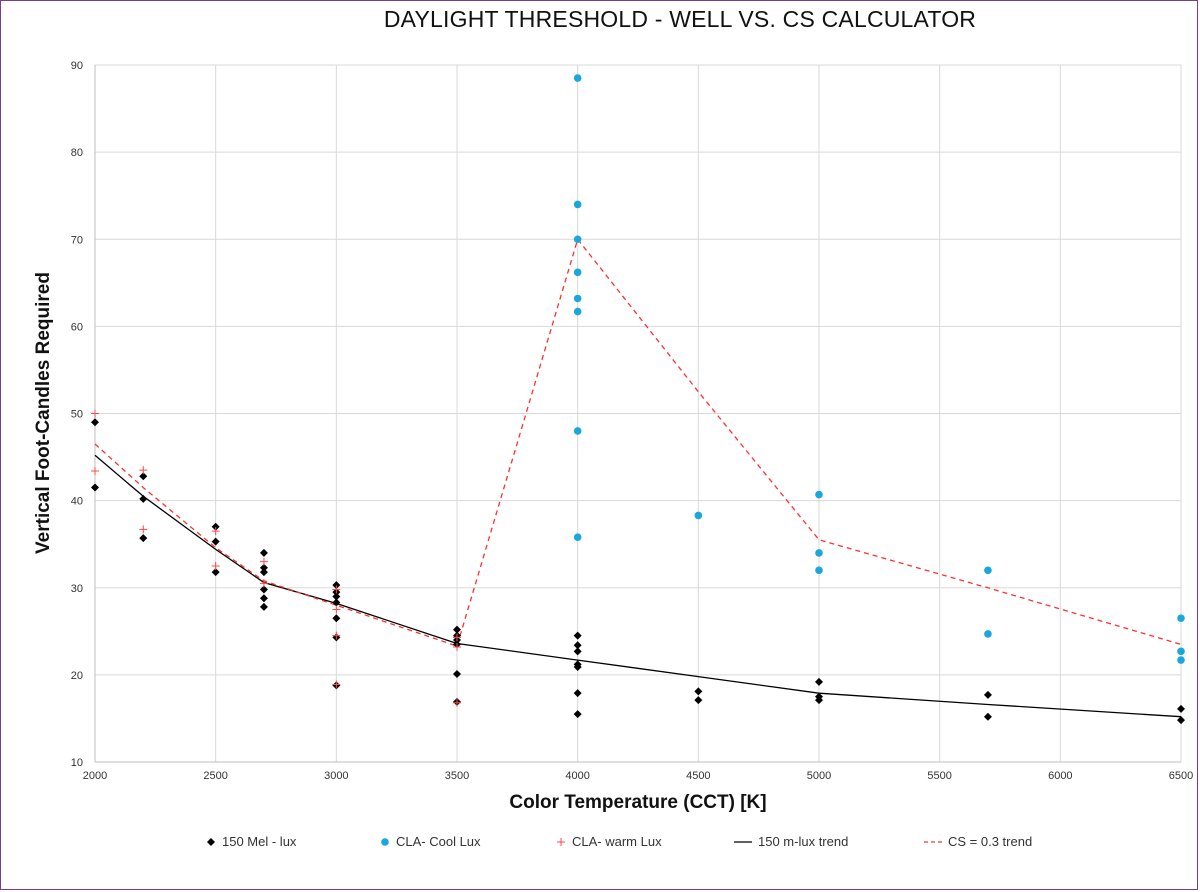 This screenshot has height=892, width=1200. Describe the element at coordinates (77, 502) in the screenshot. I see `y-tick-label: 40` at that location.